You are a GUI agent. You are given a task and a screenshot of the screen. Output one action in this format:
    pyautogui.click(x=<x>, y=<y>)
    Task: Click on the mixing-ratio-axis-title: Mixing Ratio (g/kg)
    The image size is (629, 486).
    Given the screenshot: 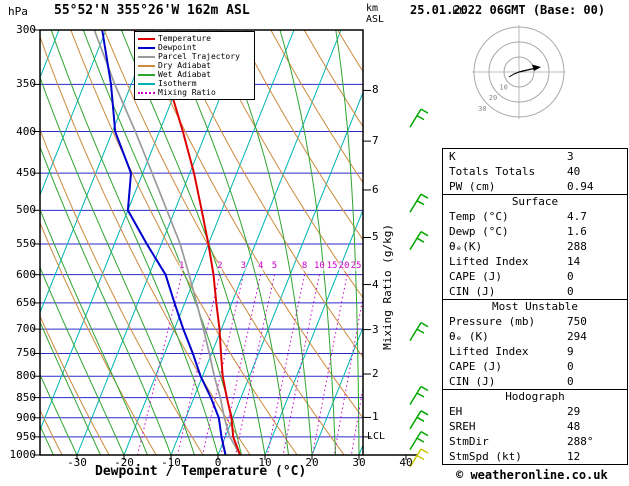 What is the action you would take?
    pyautogui.click(x=387, y=287)
    